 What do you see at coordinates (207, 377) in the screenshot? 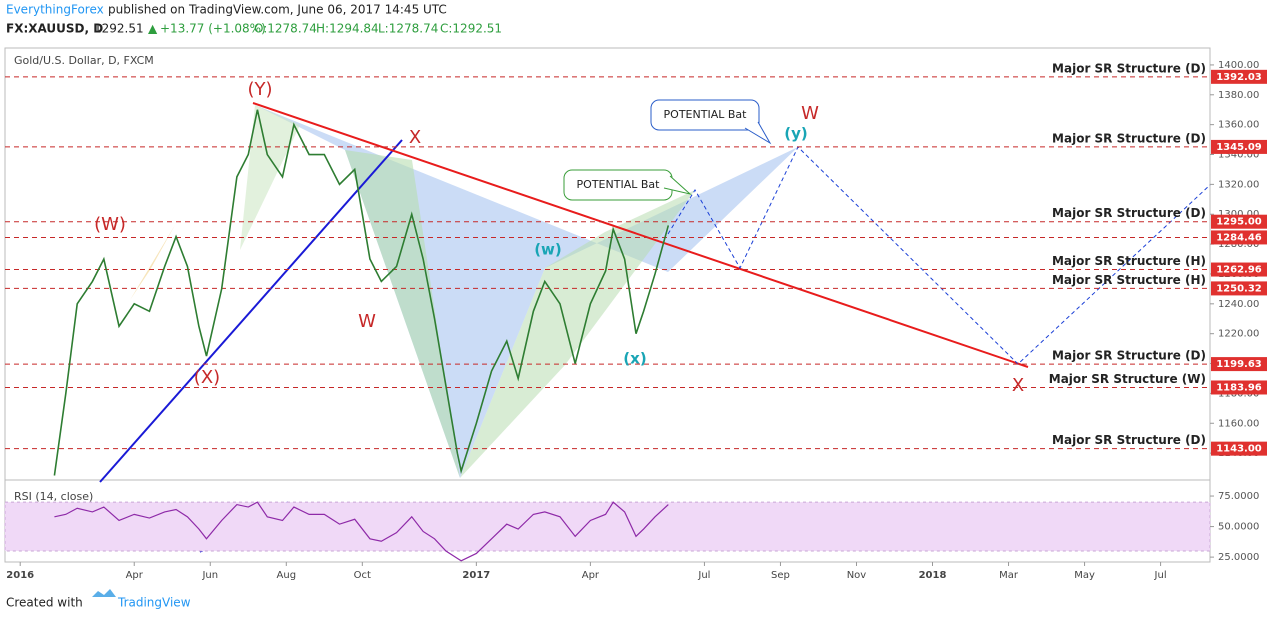
I see `wave-label: (X)` at bounding box center [207, 377].